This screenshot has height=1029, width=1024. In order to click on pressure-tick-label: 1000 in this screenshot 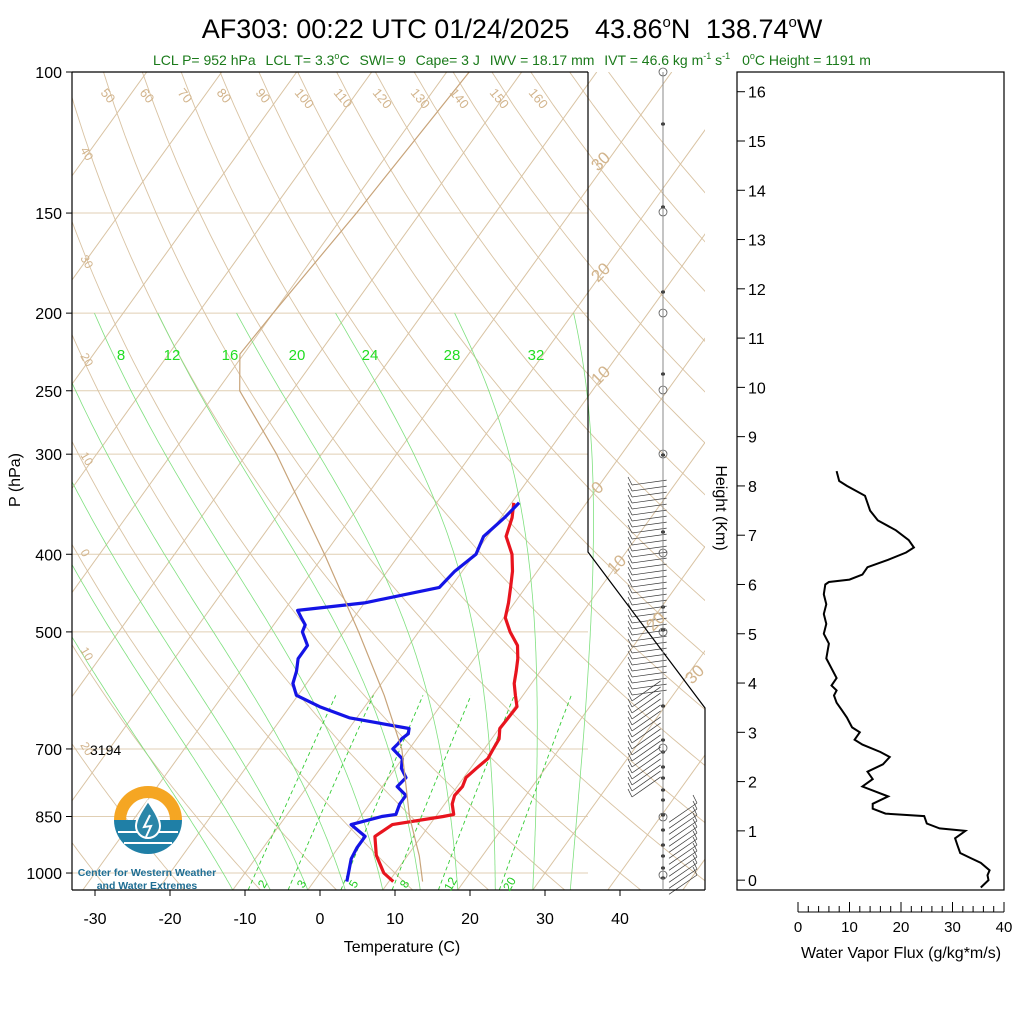, I will do `click(44, 874)`.